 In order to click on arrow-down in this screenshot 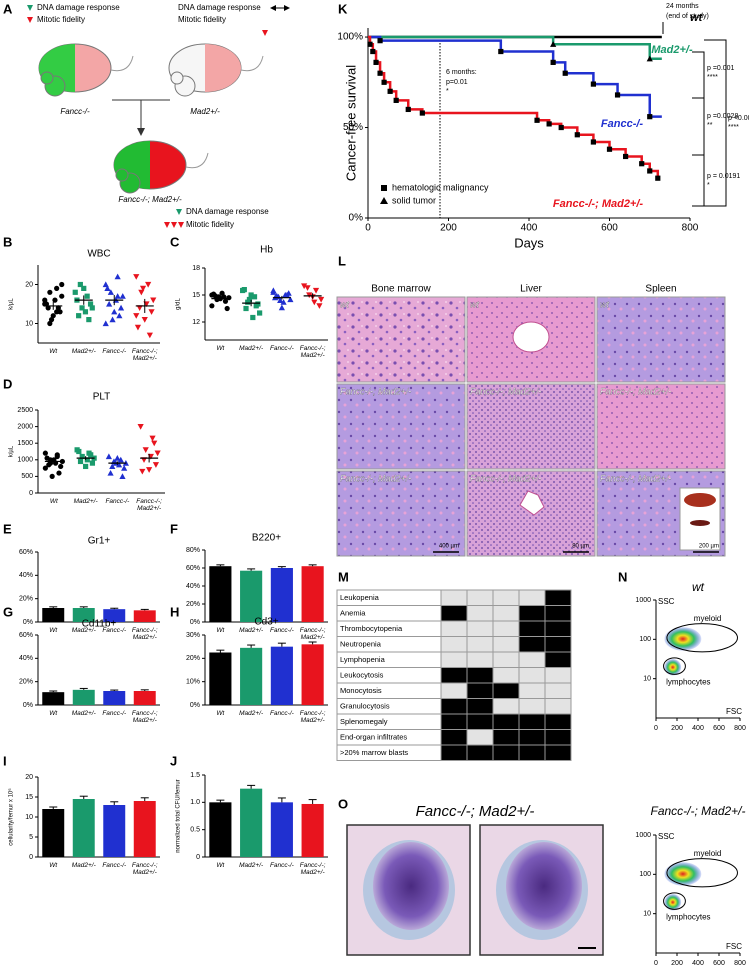, I will do `click(181, 225)`.